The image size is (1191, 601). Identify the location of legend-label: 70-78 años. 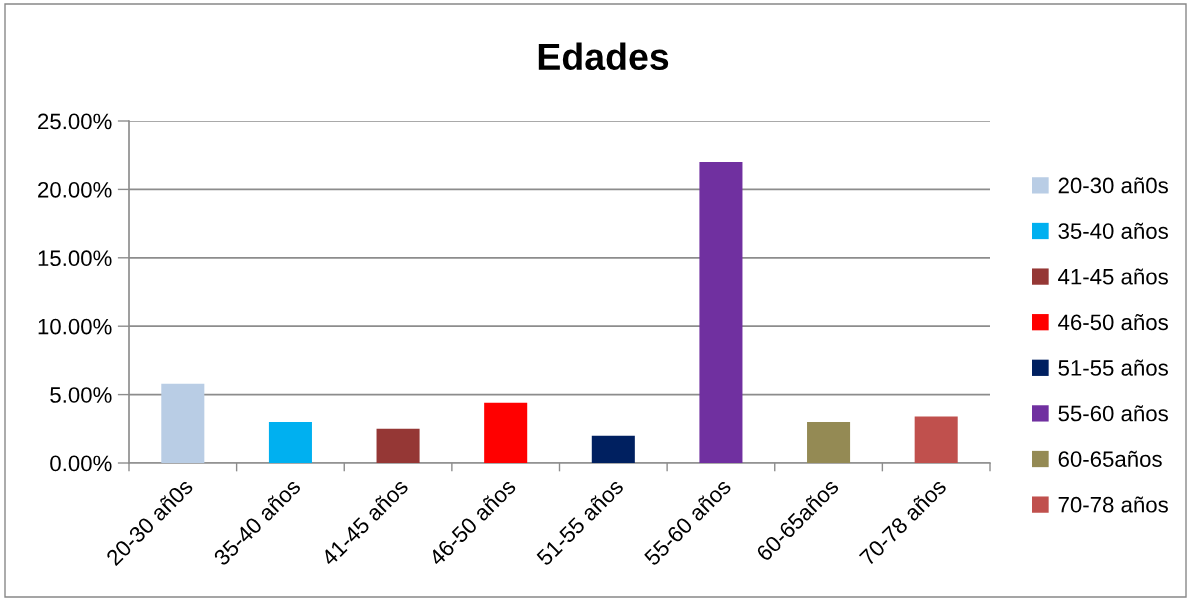
(1113, 504).